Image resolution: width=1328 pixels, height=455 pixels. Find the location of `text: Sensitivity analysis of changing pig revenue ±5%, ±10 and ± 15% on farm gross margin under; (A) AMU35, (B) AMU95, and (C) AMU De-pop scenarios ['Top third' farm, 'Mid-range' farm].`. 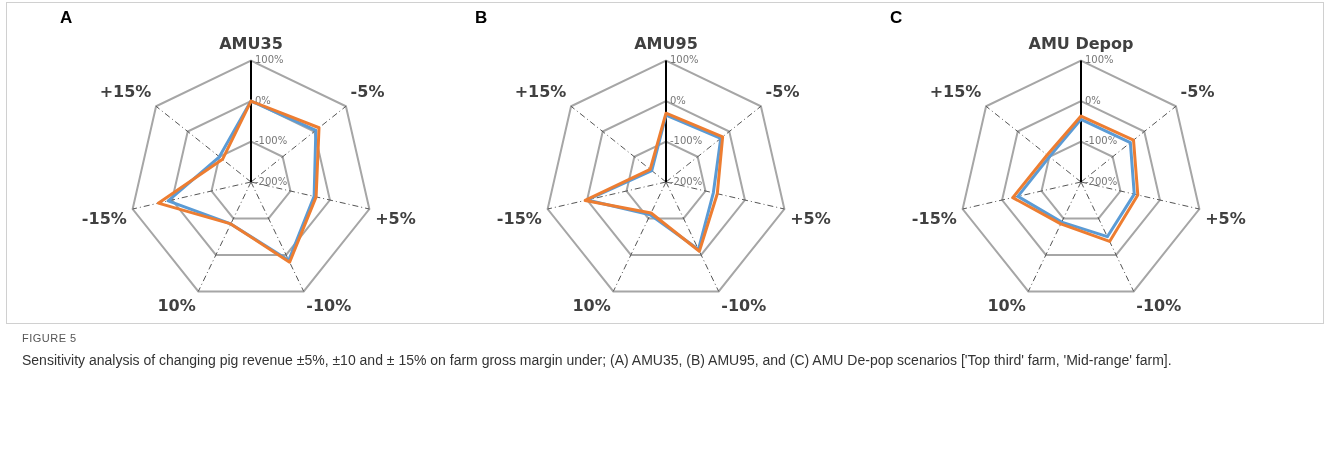

text: Sensitivity analysis of changing pig revenue ±5%, ±10 and ± 15% on farm gross margin under; (A) AMU35, (B) AMU95, and (C) AMU De-pop scenarios ['Top third' farm, 'Mid-range' farm]. is located at coordinates (597, 360).